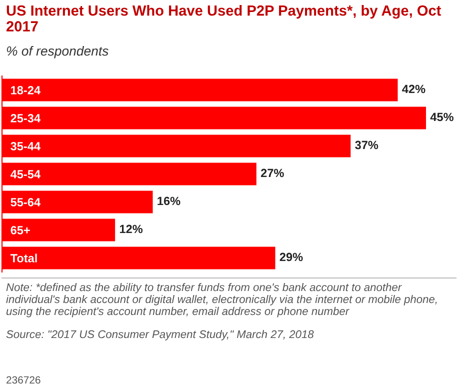 The width and height of the screenshot is (458, 389). Describe the element at coordinates (25, 174) in the screenshot. I see `y-tick-label: 45-54` at that location.